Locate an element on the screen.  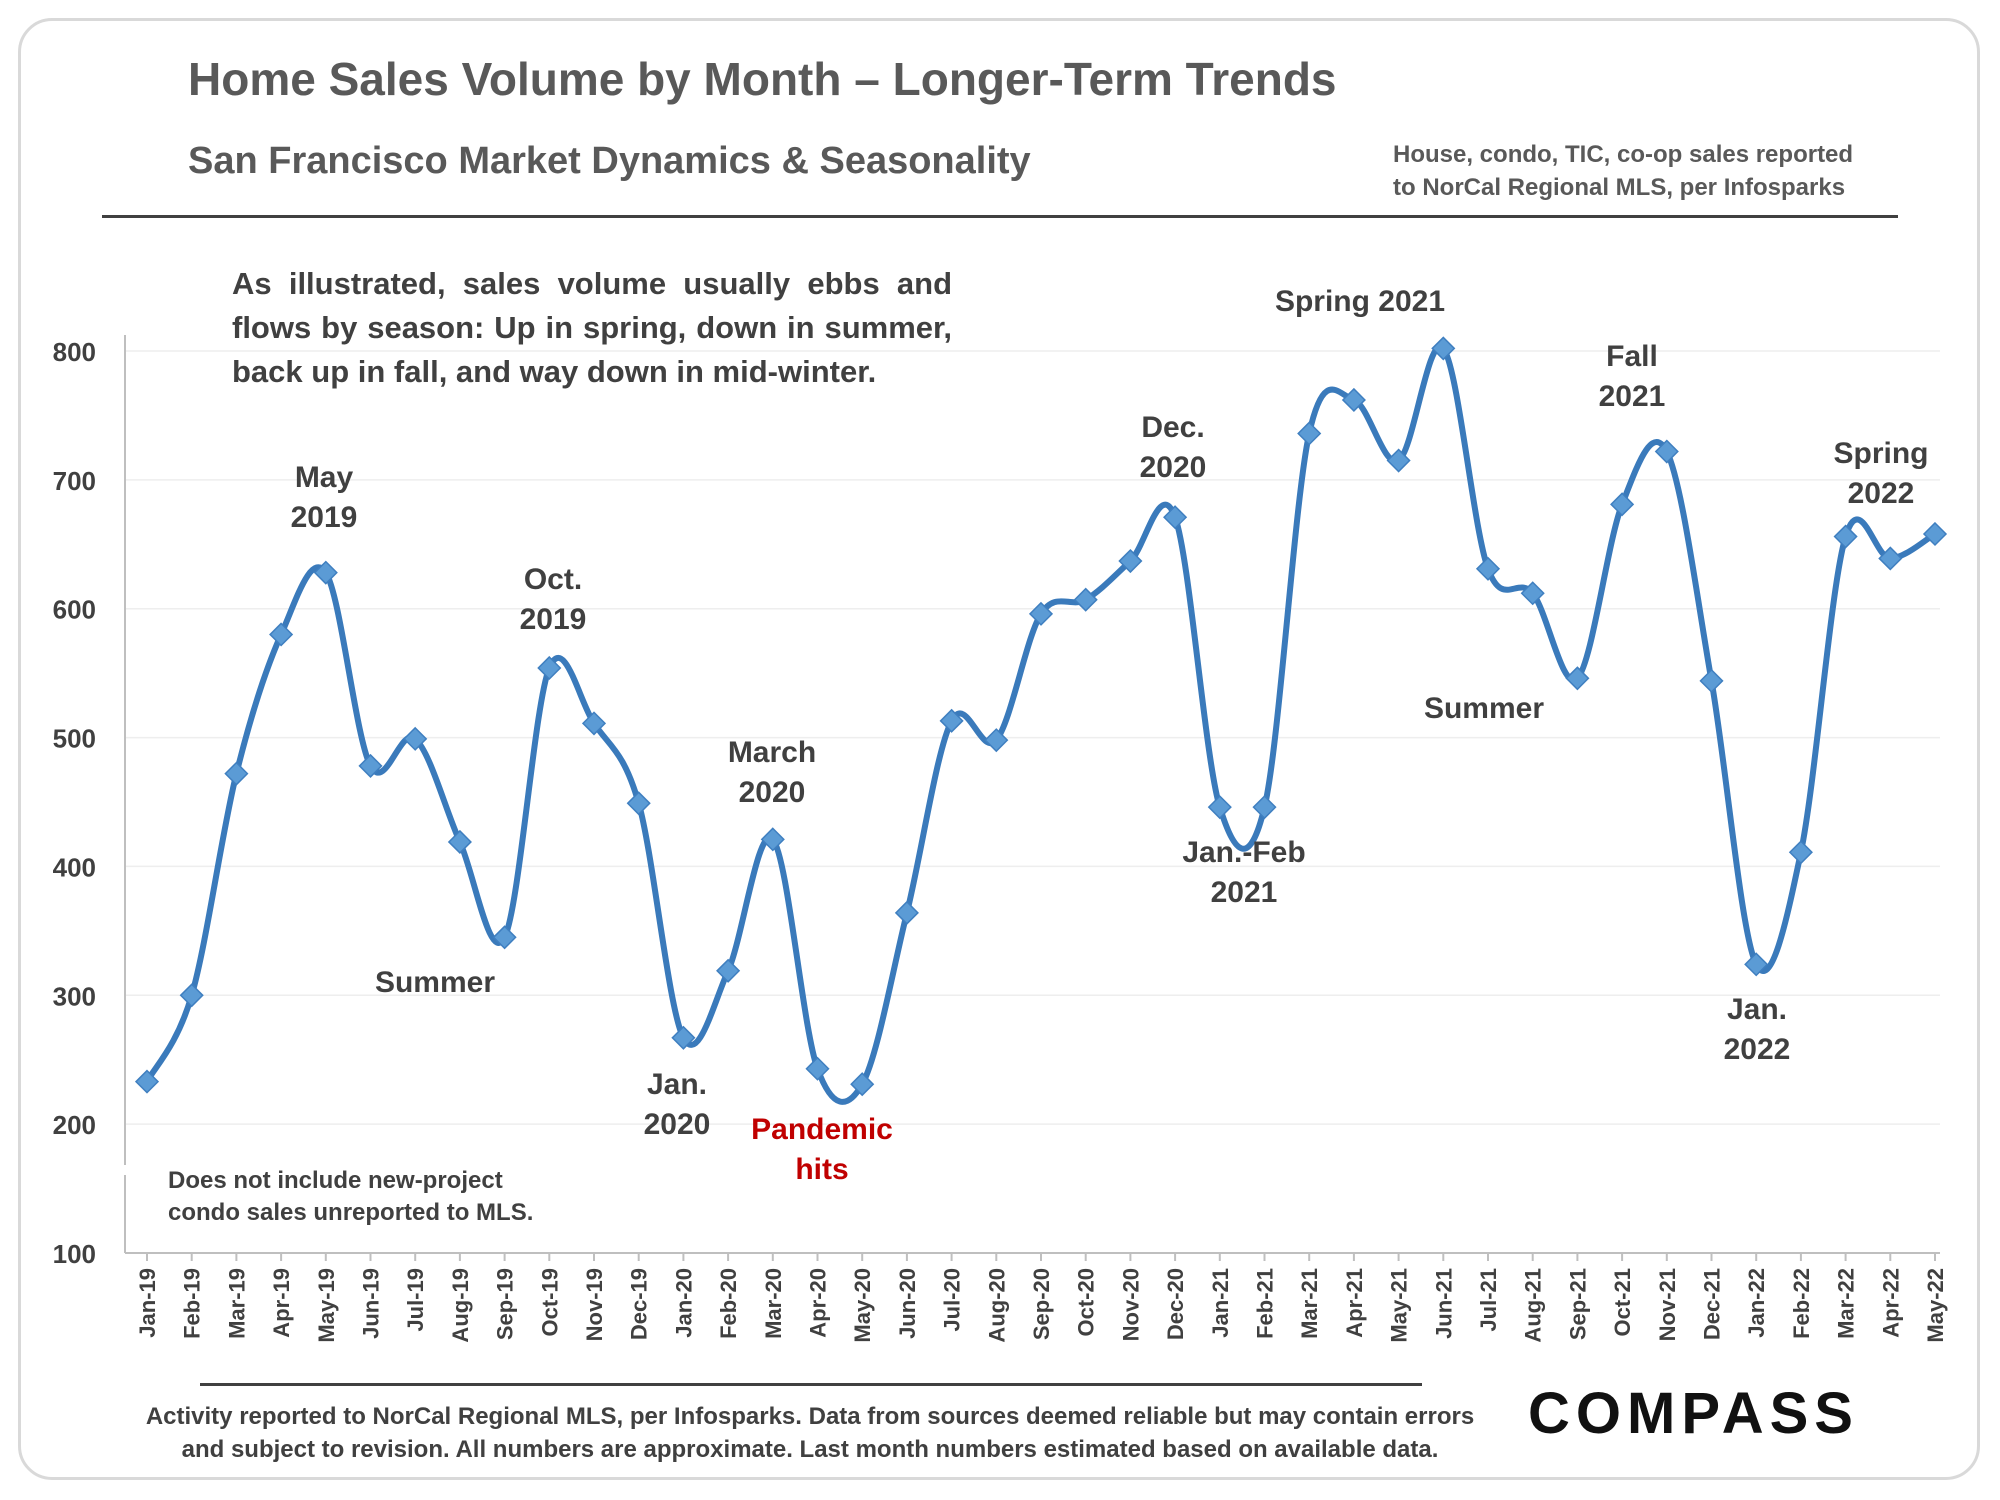
x-tick-label: Jul-21 is located at coordinates (1488, 1300).